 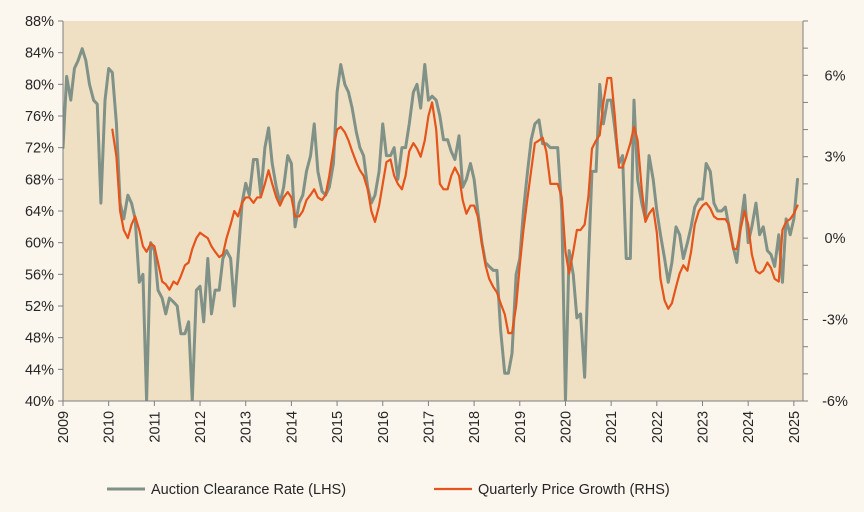 I want to click on x-tick-label: 2021, so click(x=612, y=427).